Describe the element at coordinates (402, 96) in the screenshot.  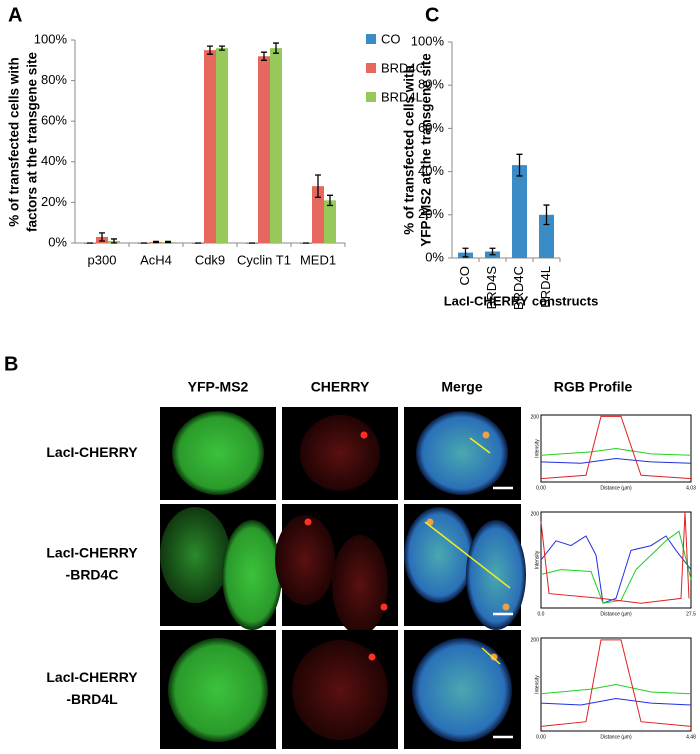
I see `legend-label: BRD4L` at that location.